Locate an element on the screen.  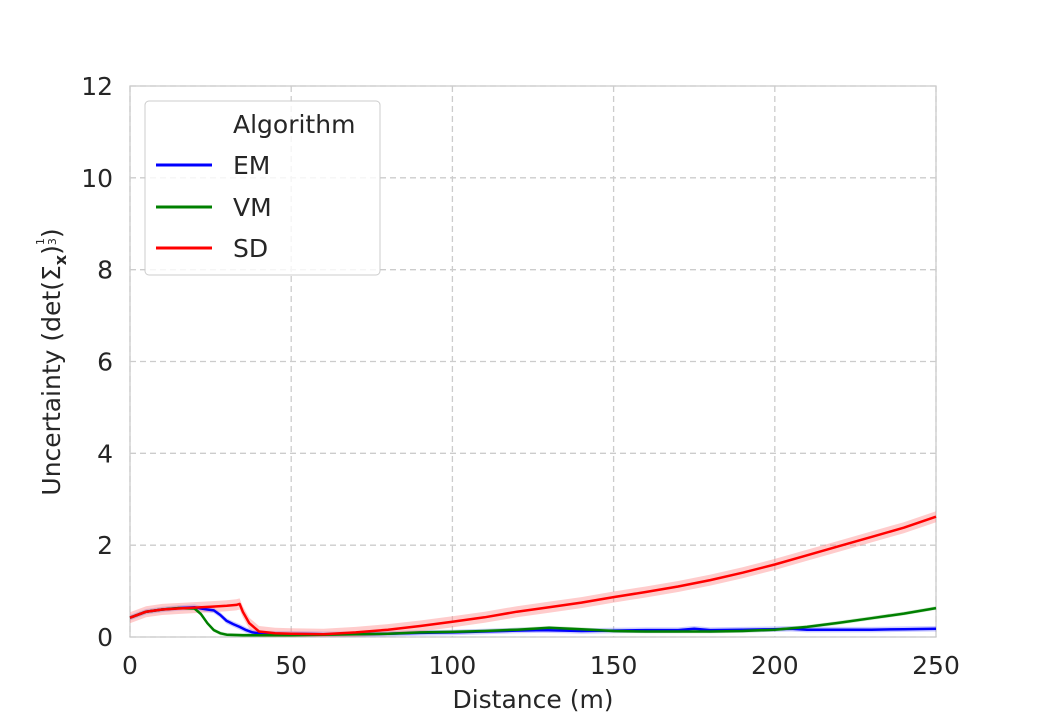
legend-label-vm: VM is located at coordinates (252, 207).